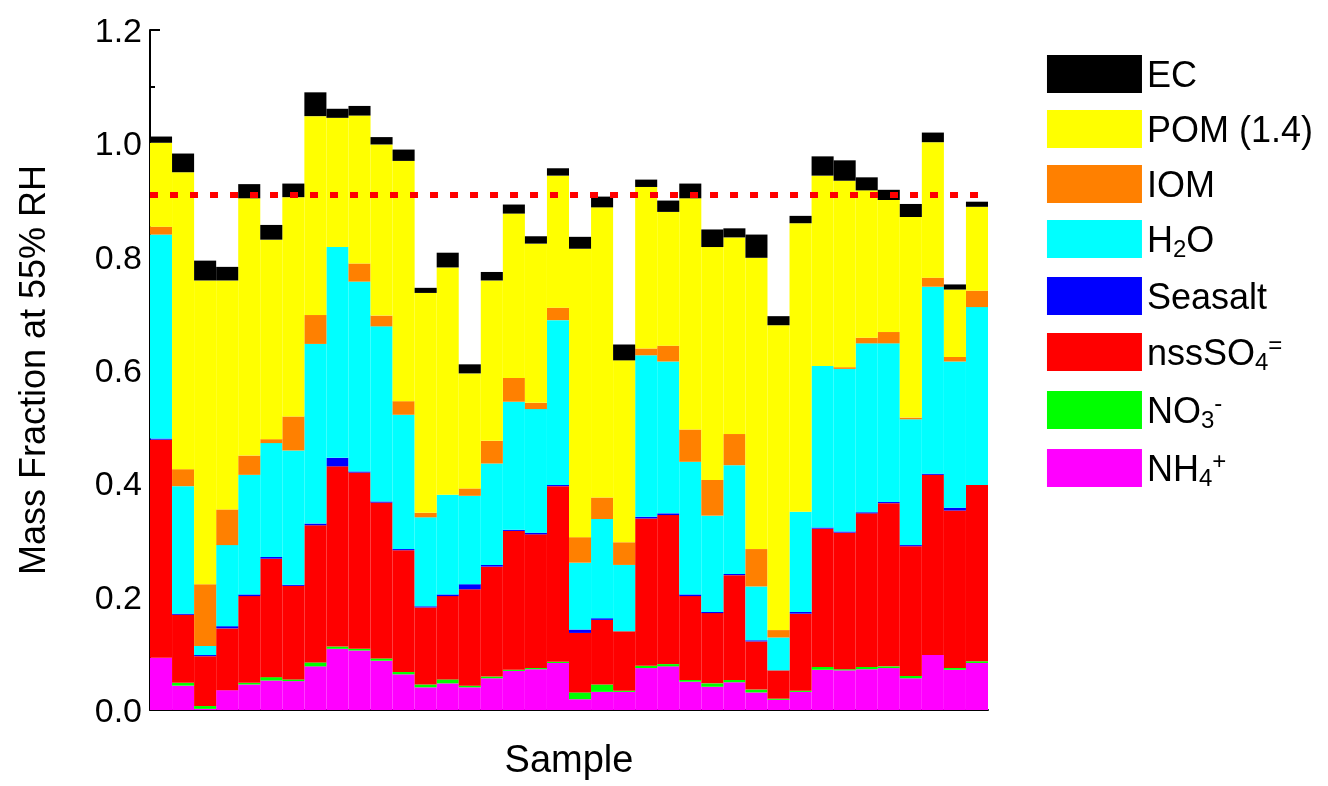  I want to click on legend-label: IOM, so click(1180, 184).